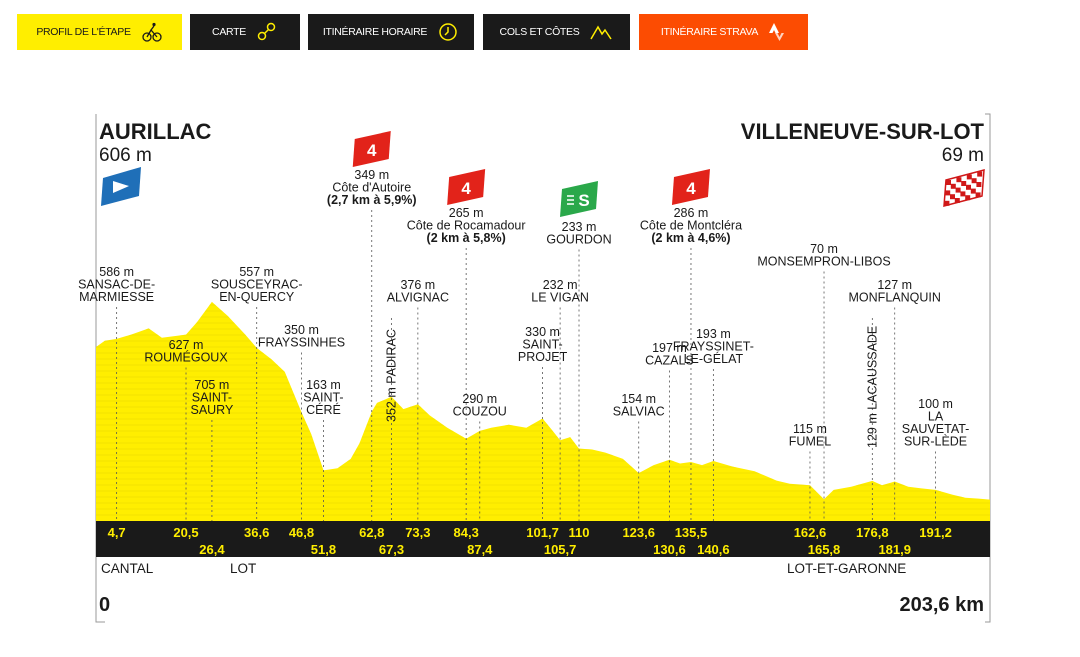 This screenshot has width=1080, height=657. I want to click on place-label: CÉRÉ, so click(323, 409).